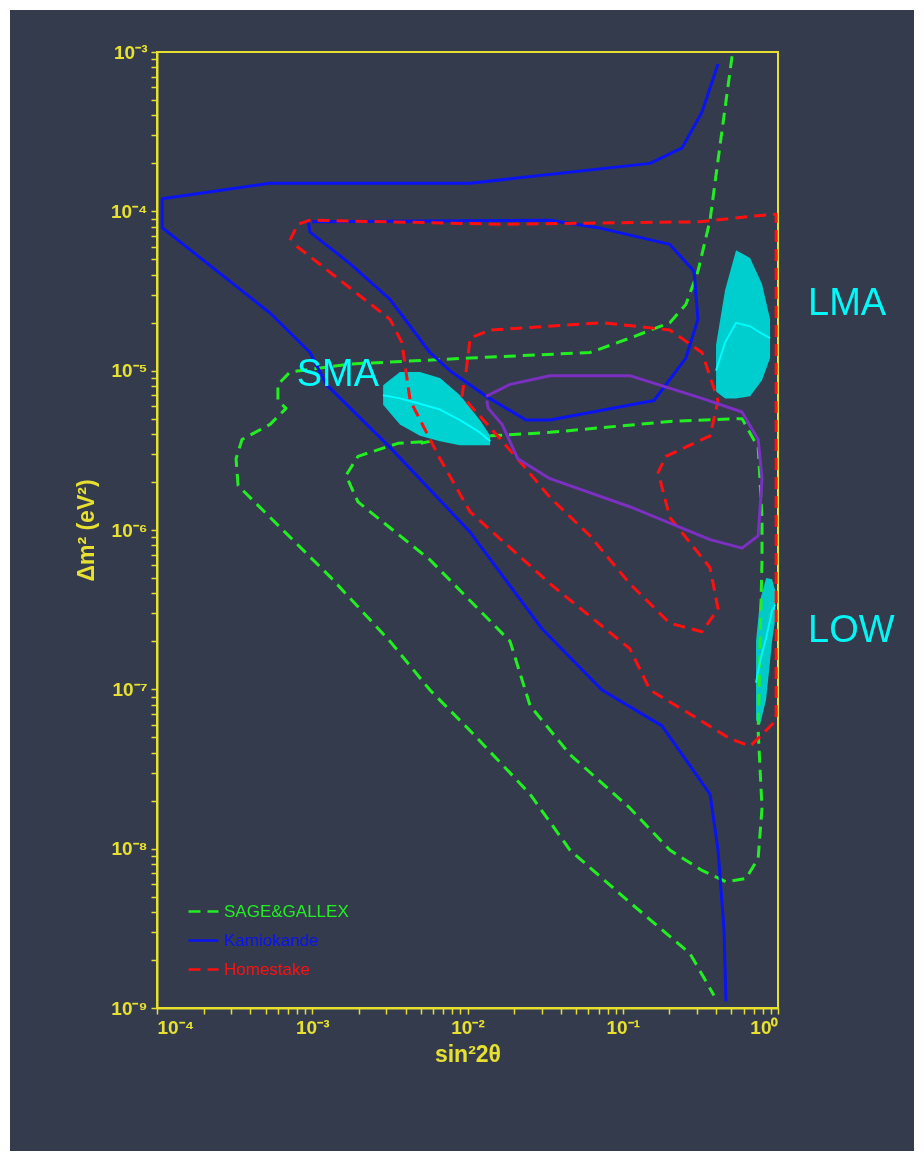 This screenshot has width=924, height=1161. Describe the element at coordinates (130, 689) in the screenshot. I see `y-tick-label: 10⁻⁷` at that location.